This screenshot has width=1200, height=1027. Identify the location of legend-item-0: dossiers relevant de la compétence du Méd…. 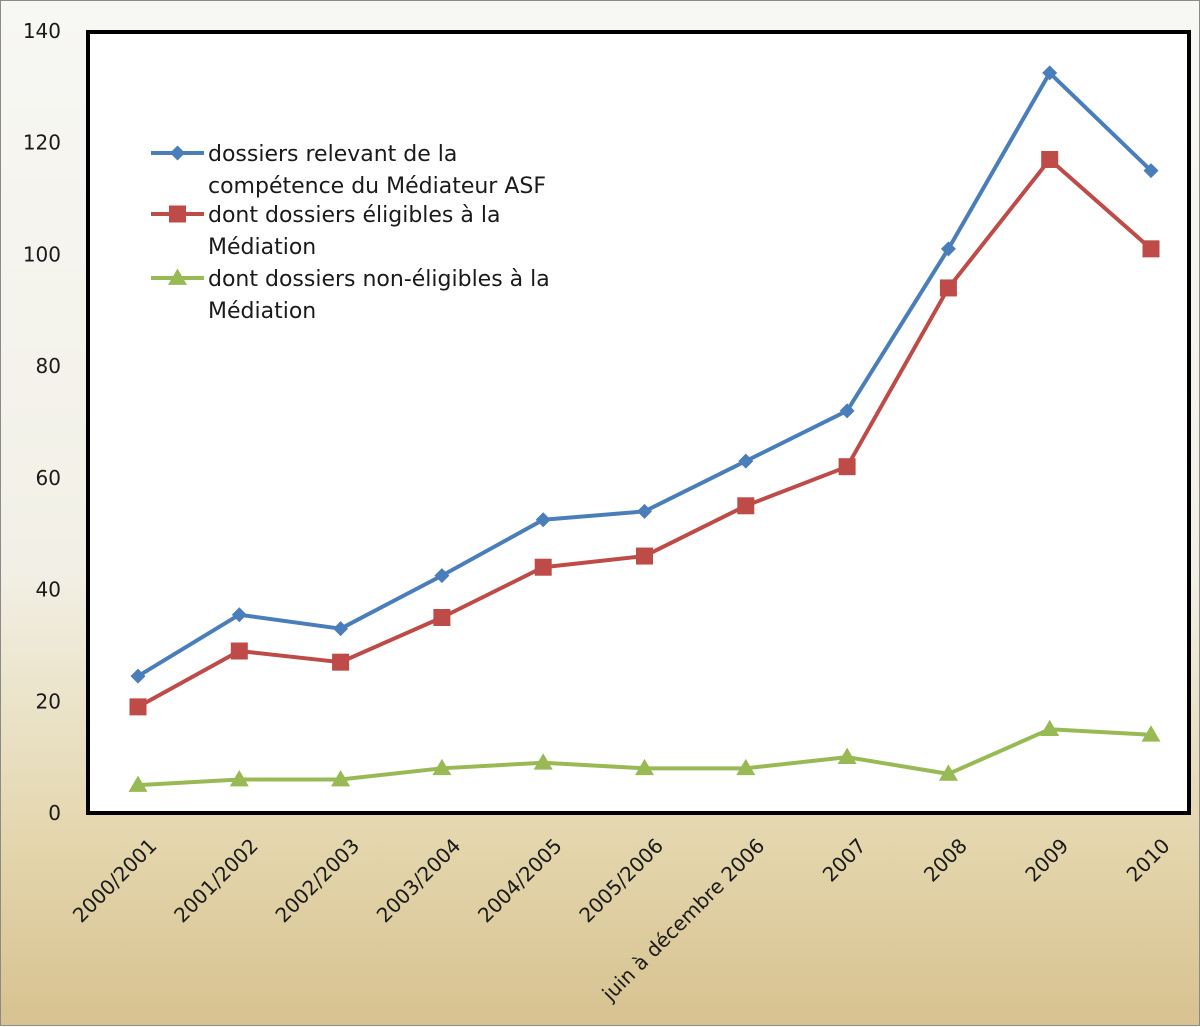
(348, 170).